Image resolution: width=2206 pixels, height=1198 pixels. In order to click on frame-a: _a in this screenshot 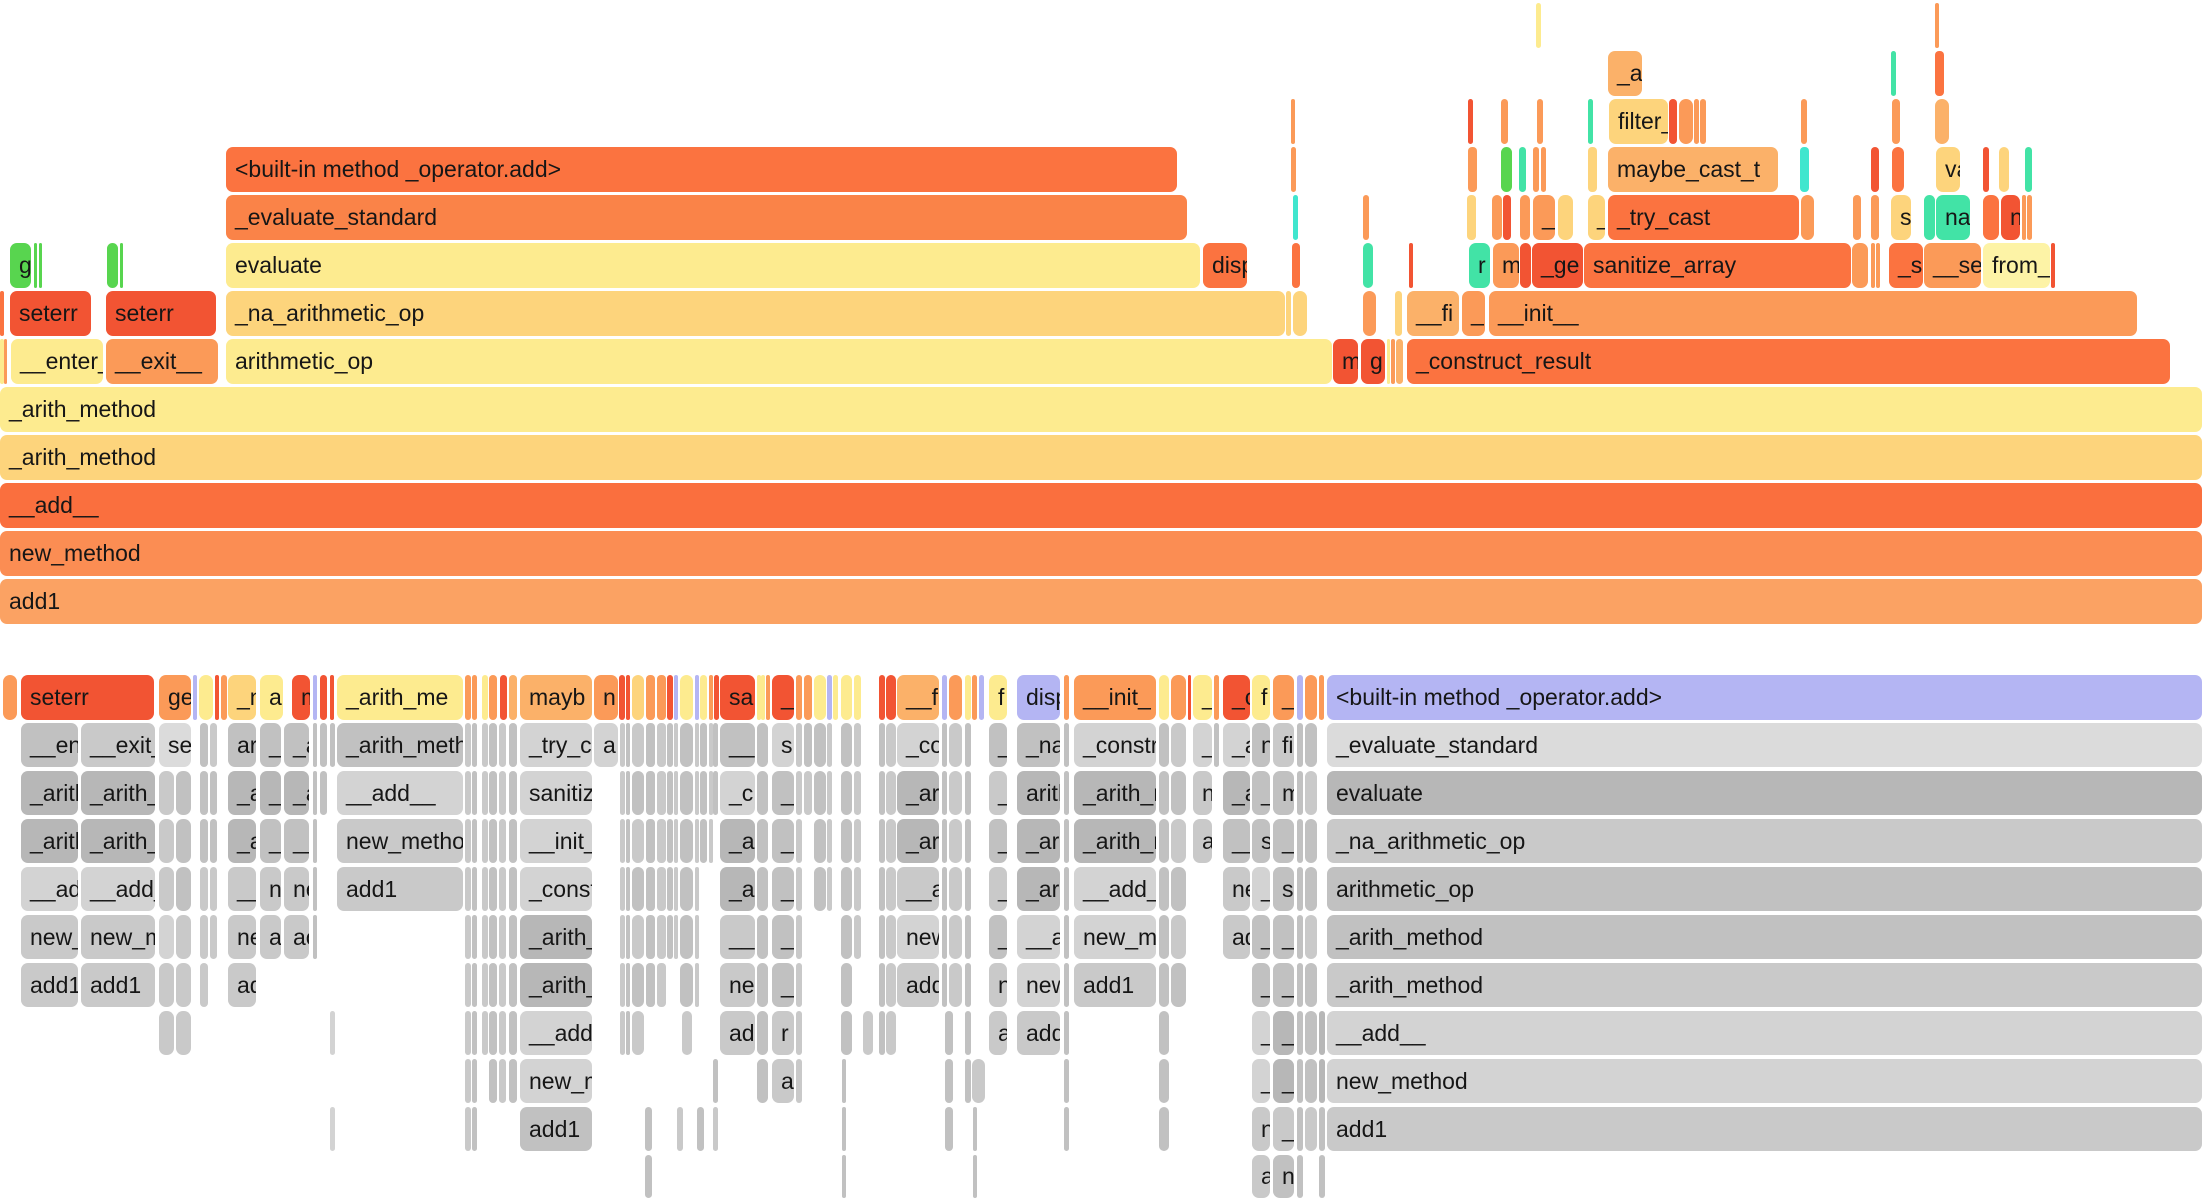, I will do `click(1236, 793)`.